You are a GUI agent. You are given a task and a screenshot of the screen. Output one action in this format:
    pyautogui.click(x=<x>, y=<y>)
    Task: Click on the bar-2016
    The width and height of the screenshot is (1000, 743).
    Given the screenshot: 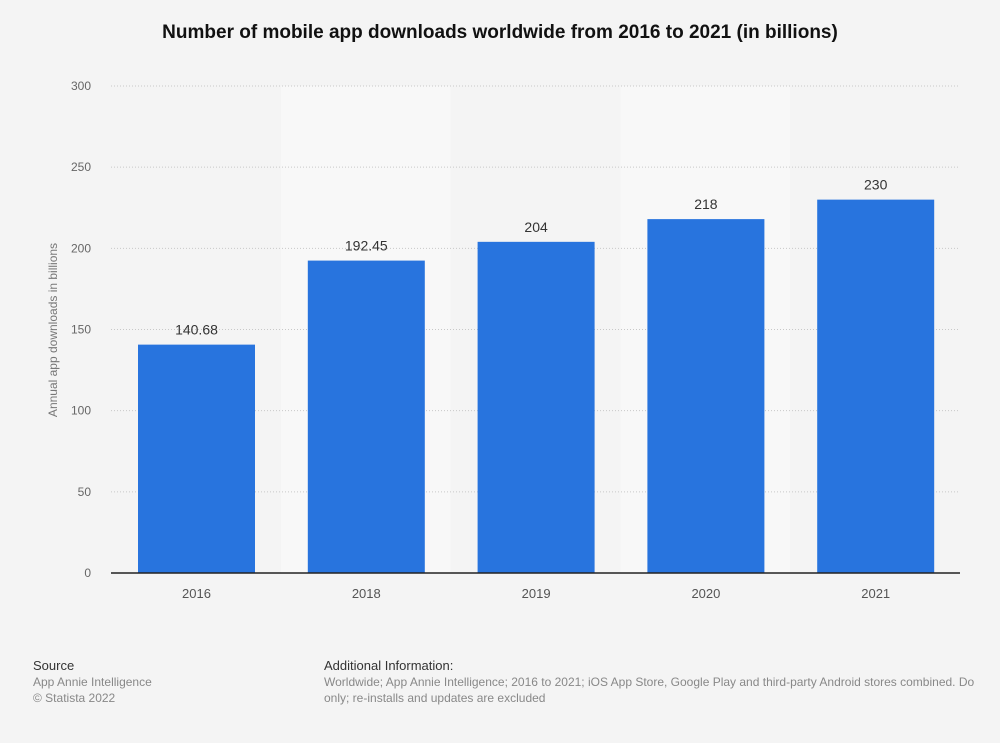 What is the action you would take?
    pyautogui.click(x=196, y=458)
    